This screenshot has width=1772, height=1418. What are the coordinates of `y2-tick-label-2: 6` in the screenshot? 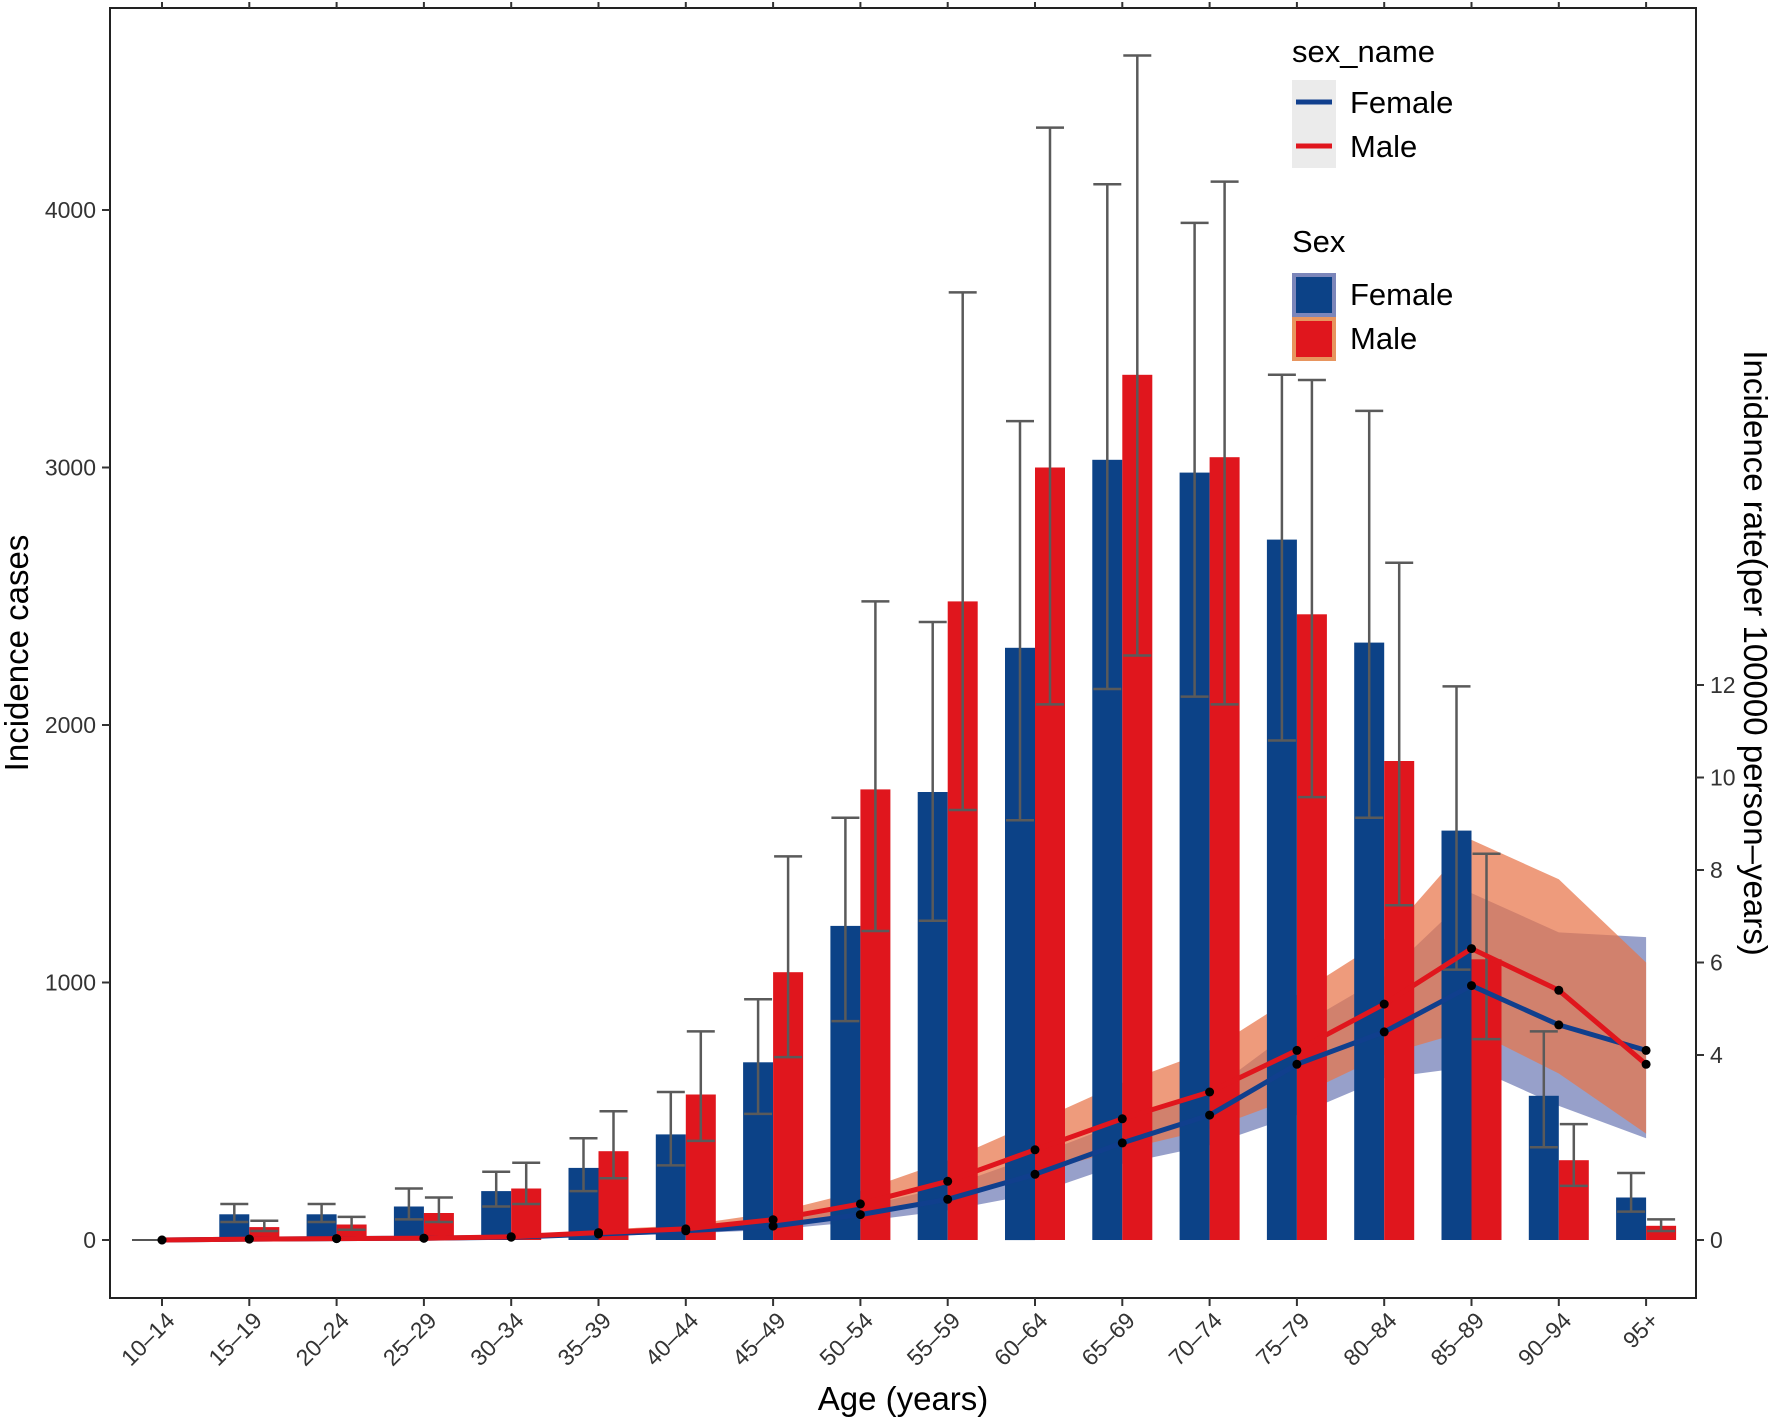 It's located at (1716, 963).